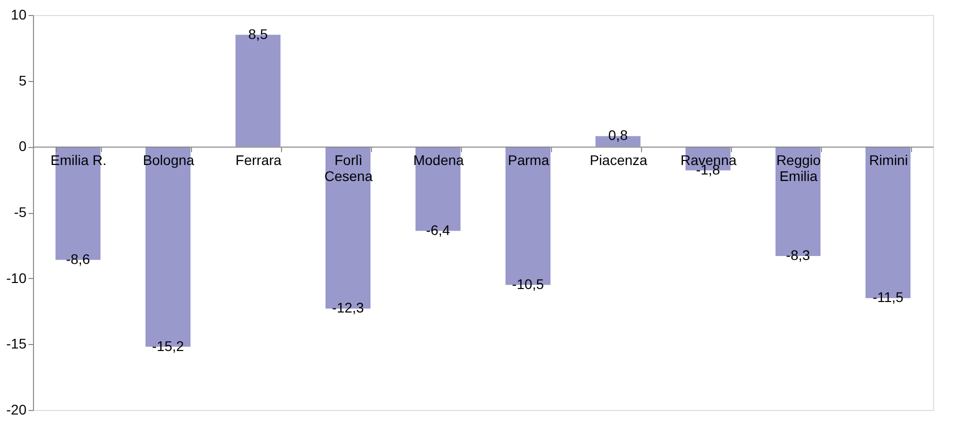 The width and height of the screenshot is (977, 430). Describe the element at coordinates (438, 230) in the screenshot. I see `data-label: -6,4` at that location.